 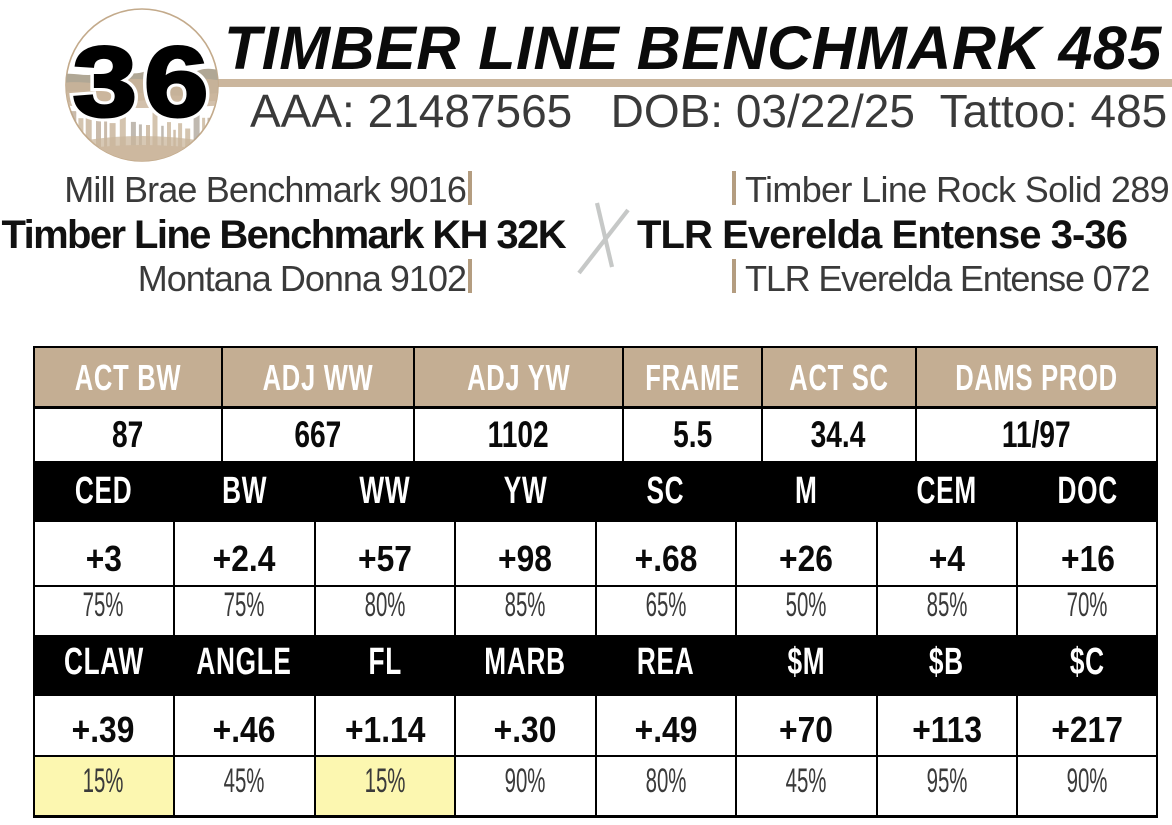 What do you see at coordinates (144, 81) in the screenshot?
I see `svg-text: 36` at bounding box center [144, 81].